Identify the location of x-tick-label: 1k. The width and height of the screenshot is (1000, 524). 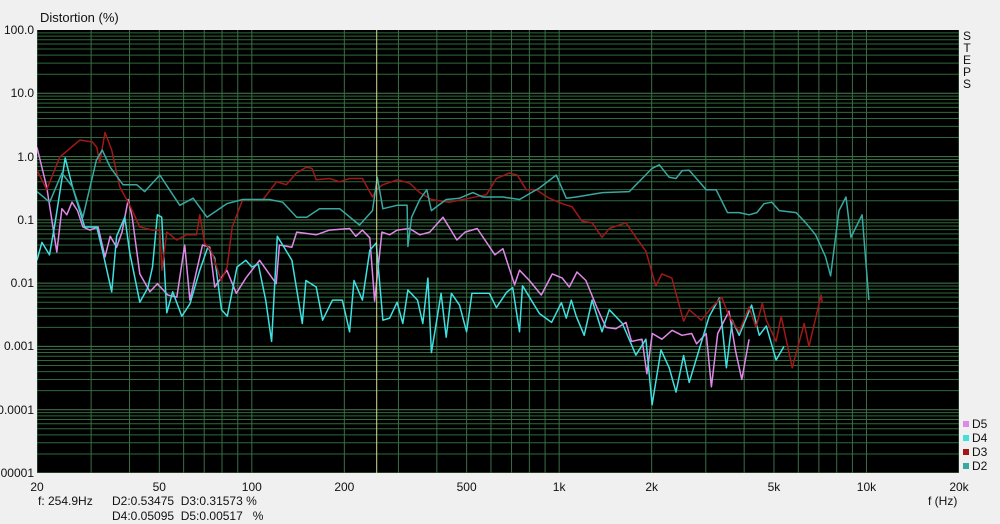
(559, 487).